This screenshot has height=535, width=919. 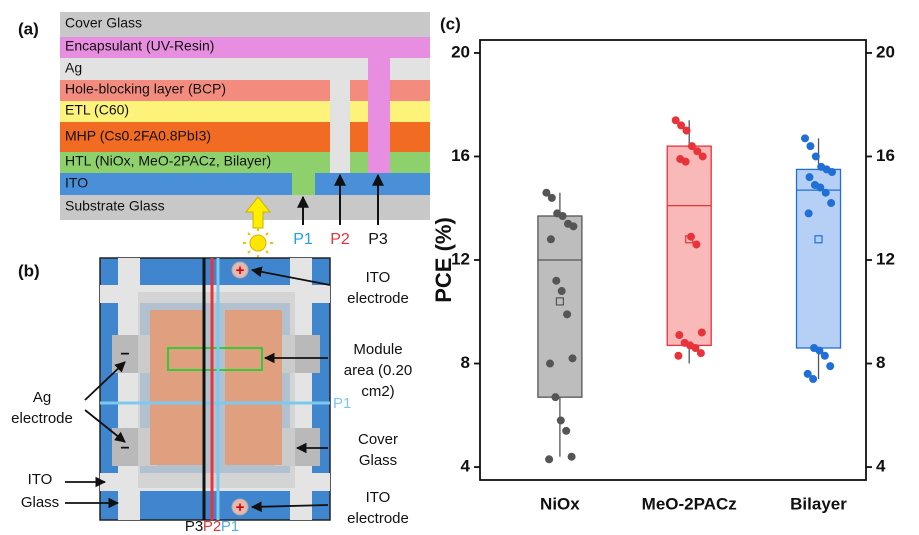 I want to click on label: HTL (NiOx, MeO-2PACz, Bilayer), so click(x=168, y=161).